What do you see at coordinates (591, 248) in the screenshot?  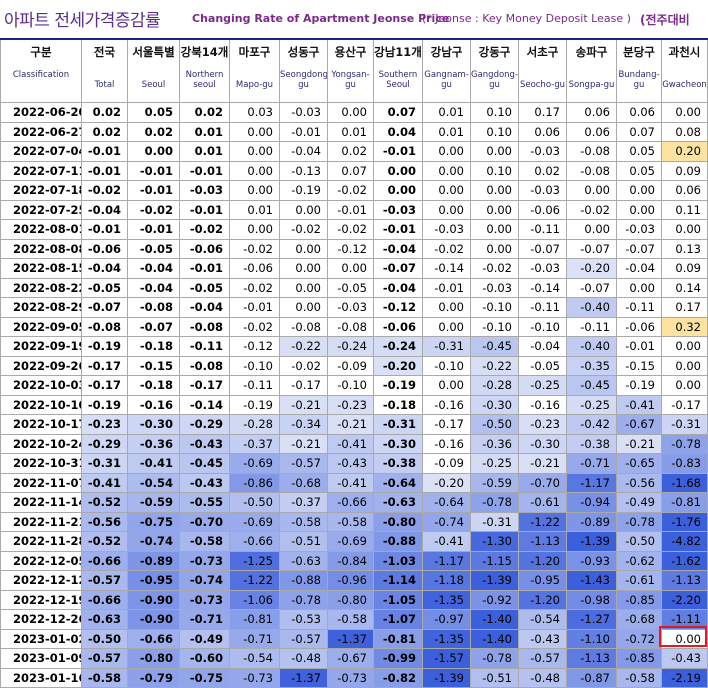 I see `rate-cell: -0.07` at bounding box center [591, 248].